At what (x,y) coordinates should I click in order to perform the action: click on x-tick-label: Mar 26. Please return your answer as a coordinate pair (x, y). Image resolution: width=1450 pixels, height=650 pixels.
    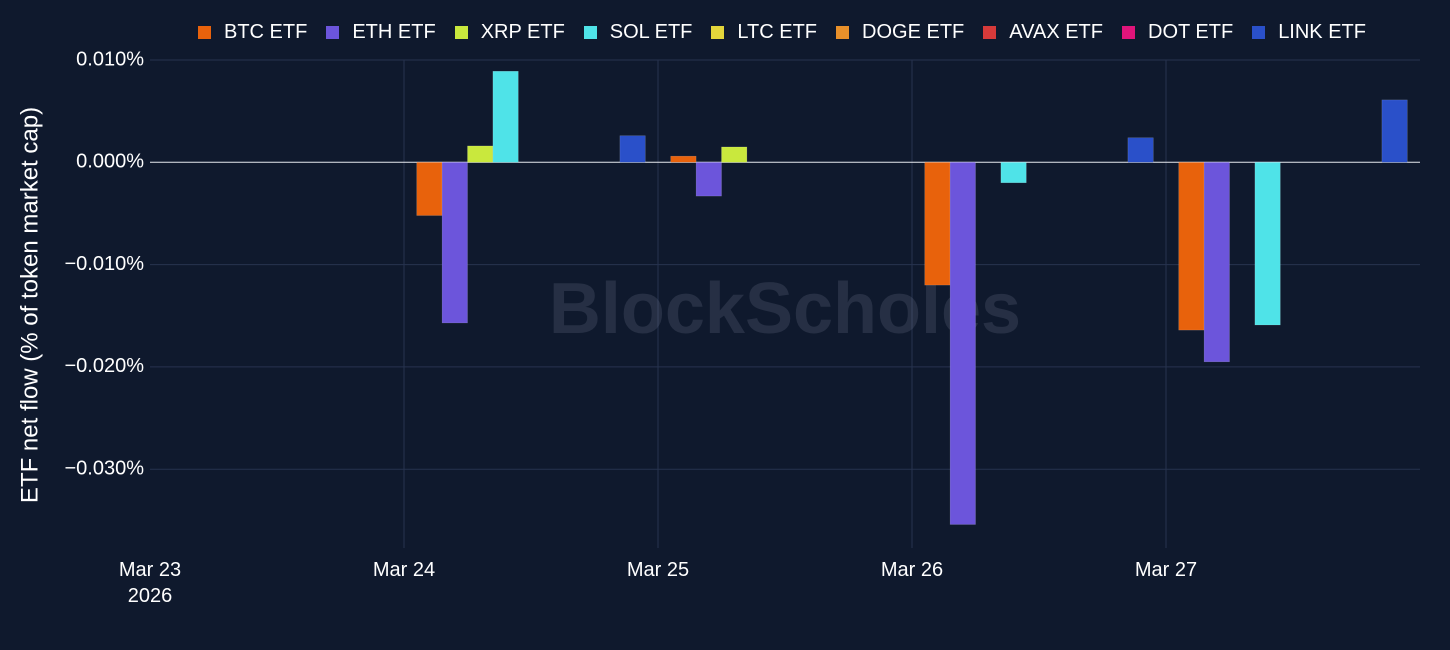
    Looking at the image, I should click on (912, 570).